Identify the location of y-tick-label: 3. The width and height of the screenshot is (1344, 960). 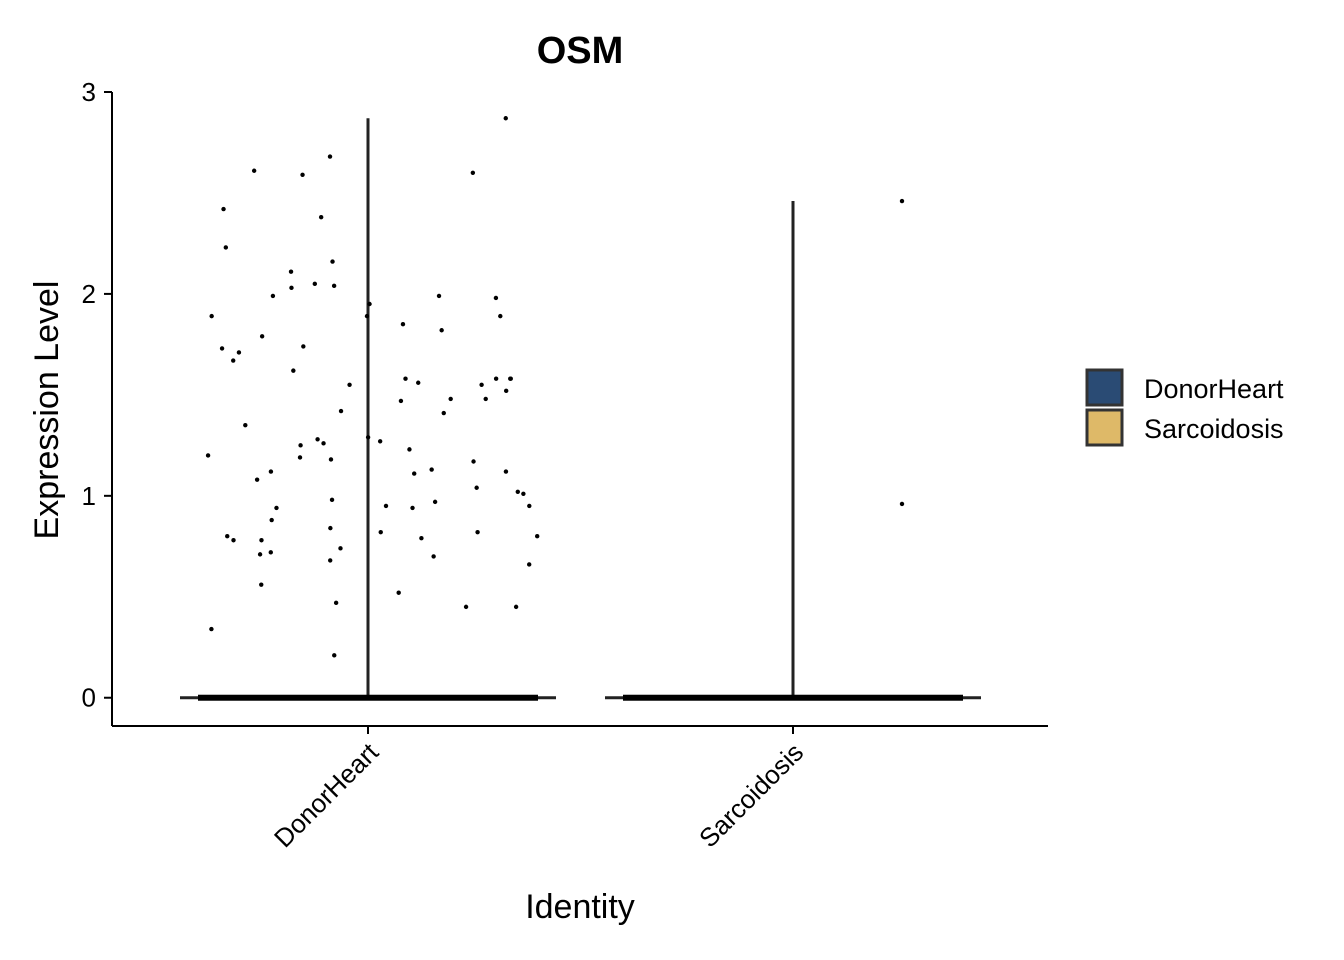
(89, 92).